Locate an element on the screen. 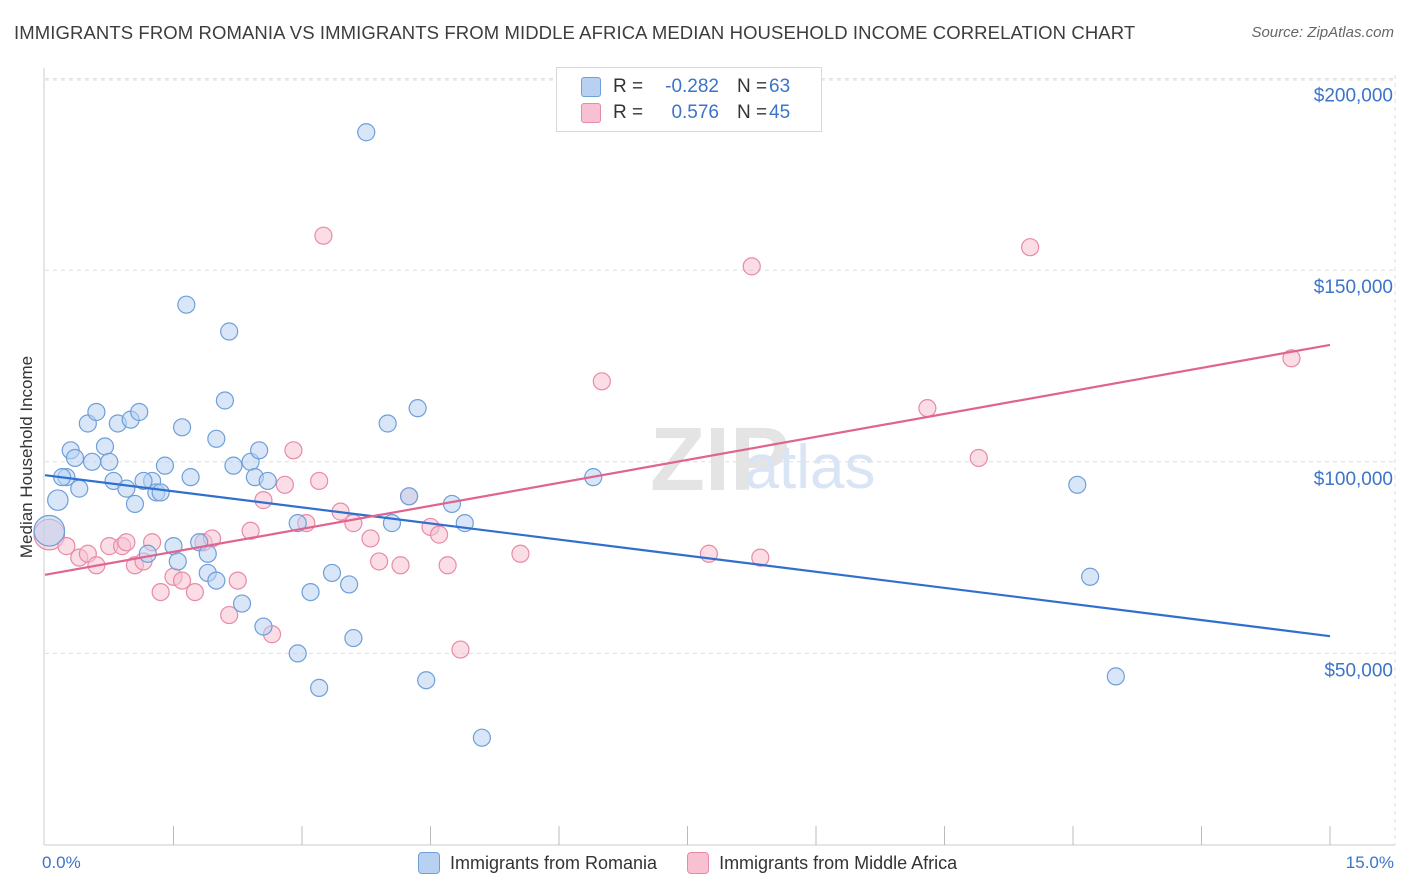 This screenshot has height=892, width=1406. r-value-romania: -0.282 is located at coordinates (692, 86).